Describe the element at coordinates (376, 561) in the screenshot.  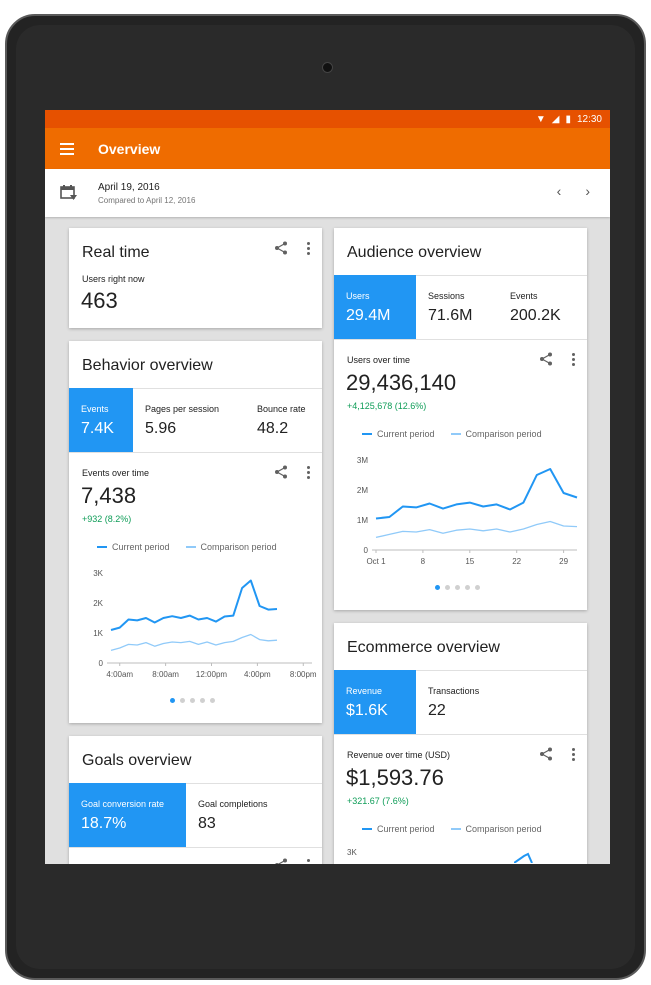
I see `x-tick-label: Oct 1` at that location.